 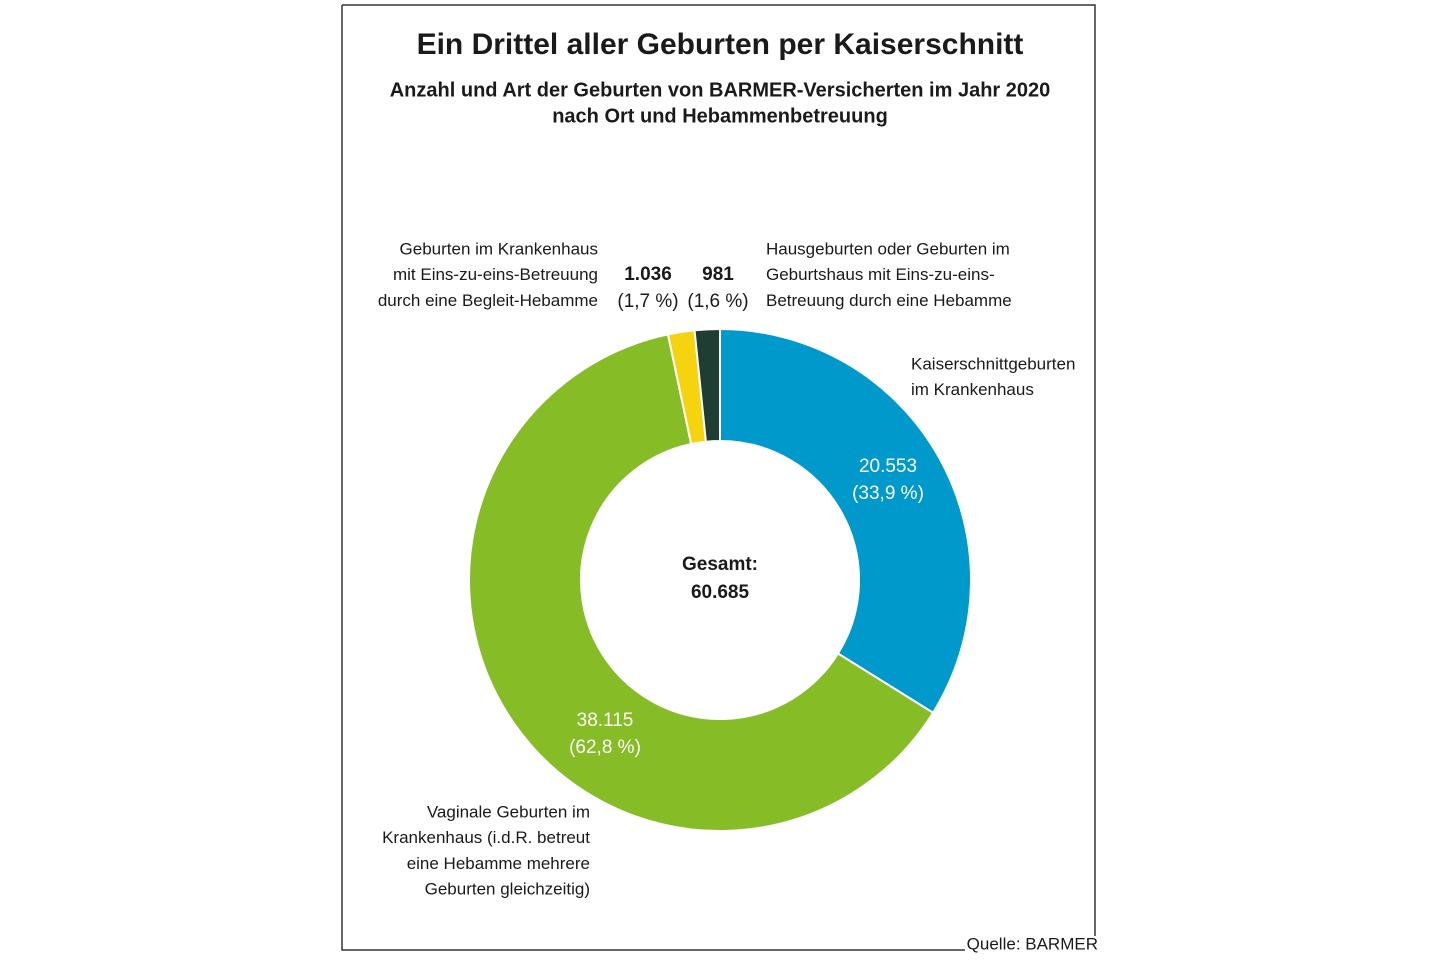 What do you see at coordinates (718, 274) in the screenshot?
I see `value-label: 981` at bounding box center [718, 274].